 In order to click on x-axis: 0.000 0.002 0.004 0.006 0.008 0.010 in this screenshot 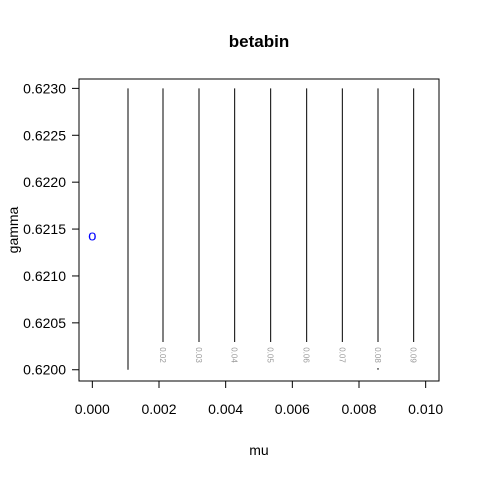, I will do `click(259, 398)`.